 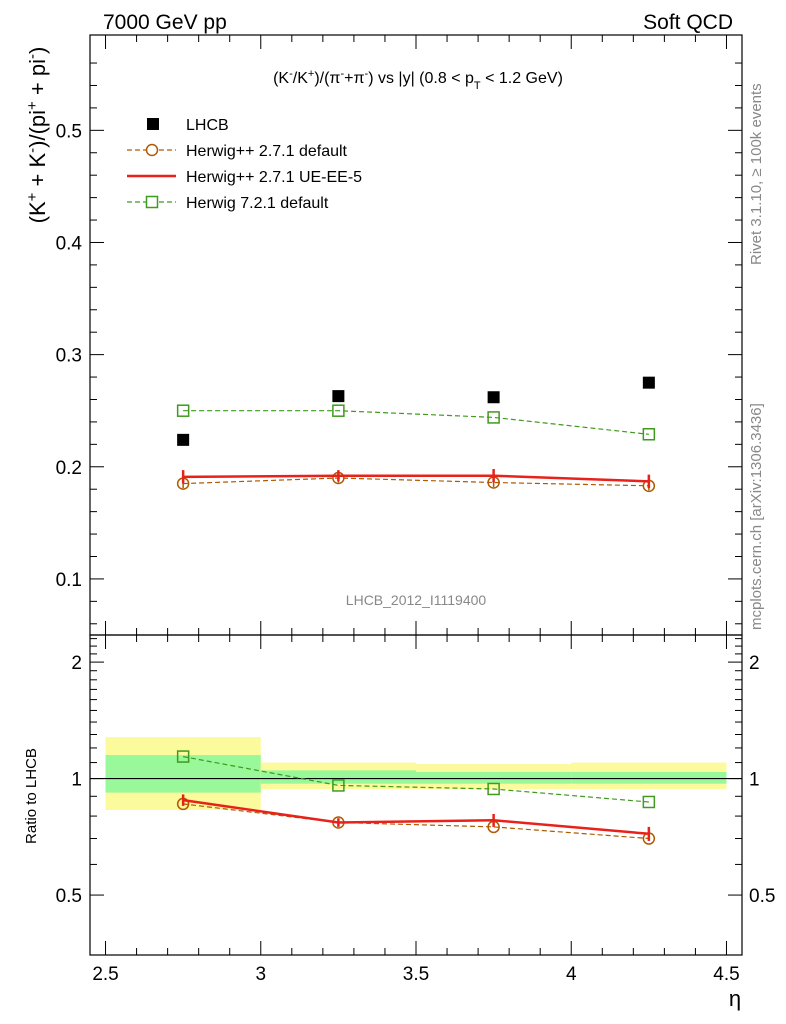 I want to click on xtick-label: 3, so click(x=260, y=974).